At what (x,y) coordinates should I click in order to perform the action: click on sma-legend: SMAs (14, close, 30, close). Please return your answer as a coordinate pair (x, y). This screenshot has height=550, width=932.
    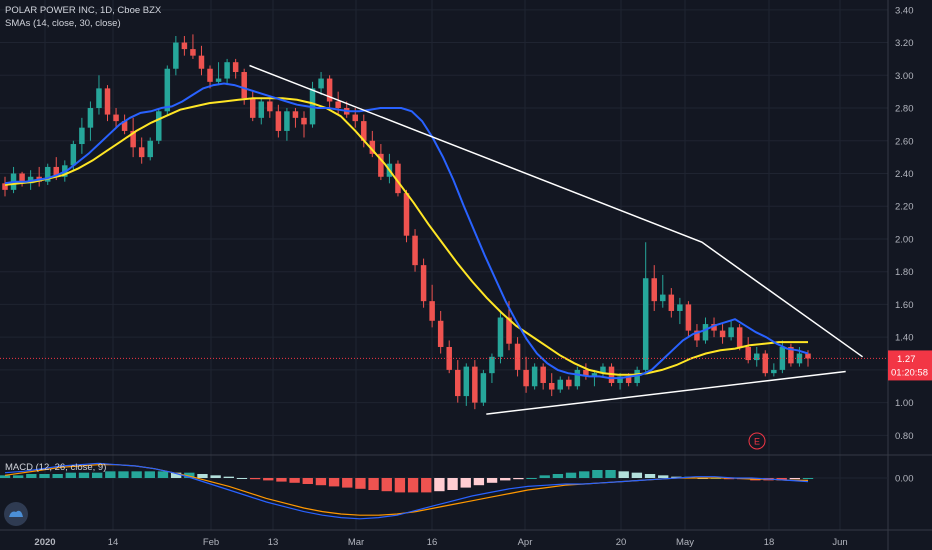
    Looking at the image, I should click on (63, 23).